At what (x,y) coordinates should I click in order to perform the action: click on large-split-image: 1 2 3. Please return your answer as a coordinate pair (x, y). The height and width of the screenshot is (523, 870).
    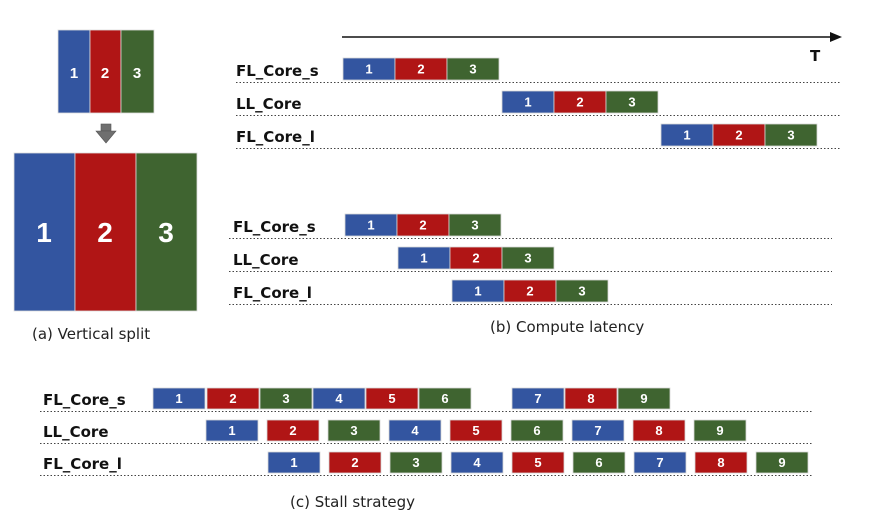
    Looking at the image, I should click on (105, 232).